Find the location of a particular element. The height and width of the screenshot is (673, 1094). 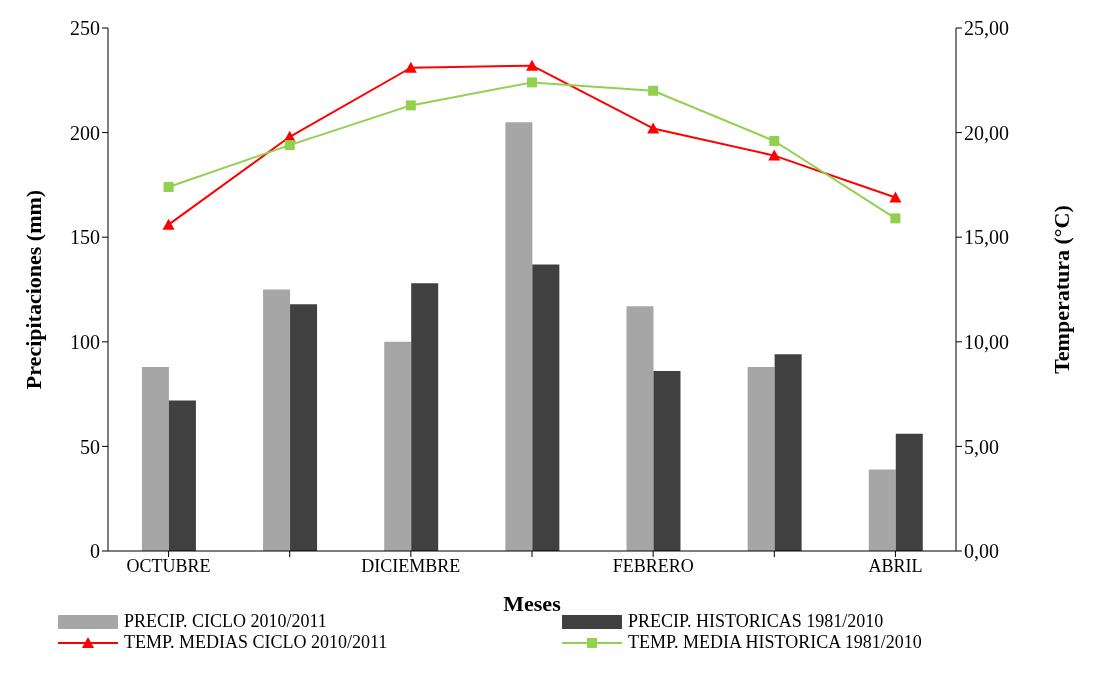

y2-tick-label: 25,00 is located at coordinates (986, 28).